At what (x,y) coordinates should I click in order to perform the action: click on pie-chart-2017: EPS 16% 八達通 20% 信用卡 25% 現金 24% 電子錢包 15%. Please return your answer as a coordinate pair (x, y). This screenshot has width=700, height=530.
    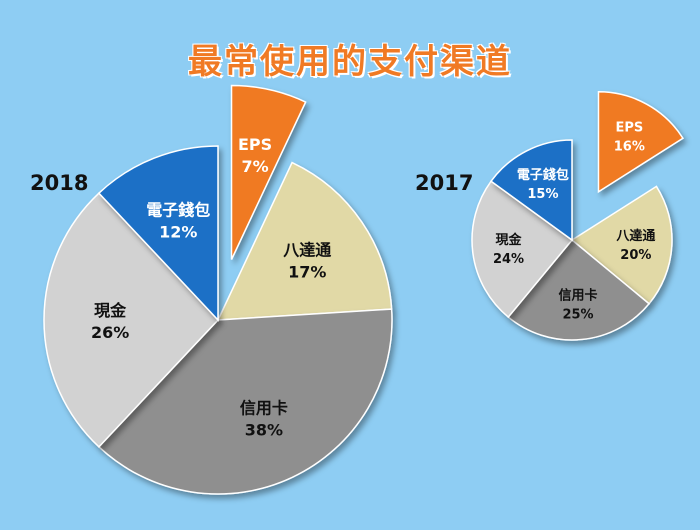
    Looking at the image, I should click on (577, 216).